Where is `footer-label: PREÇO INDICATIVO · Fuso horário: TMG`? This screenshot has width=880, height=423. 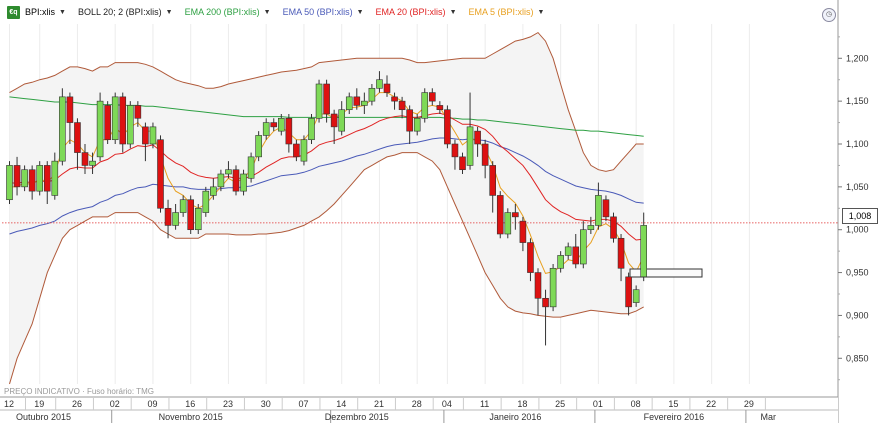 footer-label: PREÇO INDICATIVO · Fuso horário: TMG is located at coordinates (79, 391).